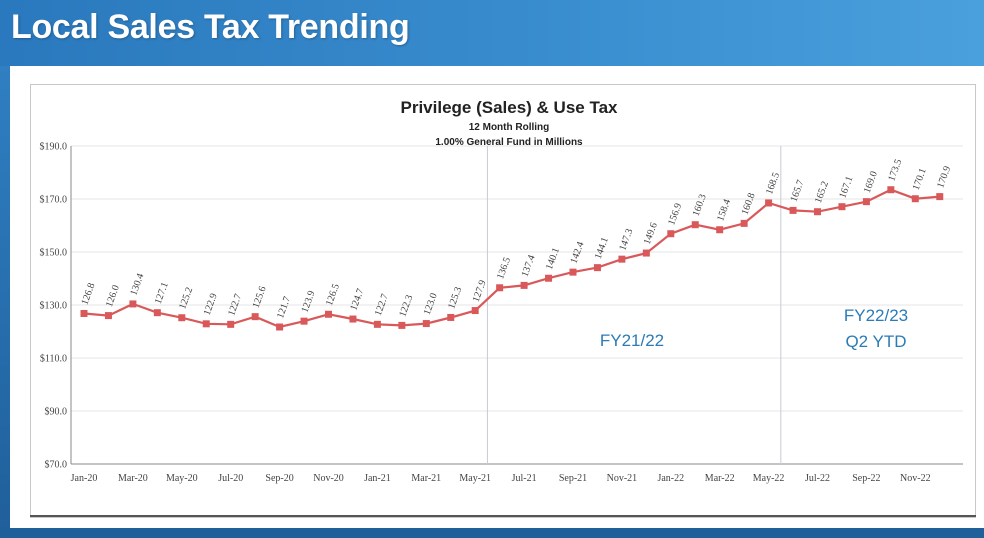 This screenshot has height=538, width=984. Describe the element at coordinates (210, 27) in the screenshot. I see `slide-title: Local Sales Tax Trending` at that location.